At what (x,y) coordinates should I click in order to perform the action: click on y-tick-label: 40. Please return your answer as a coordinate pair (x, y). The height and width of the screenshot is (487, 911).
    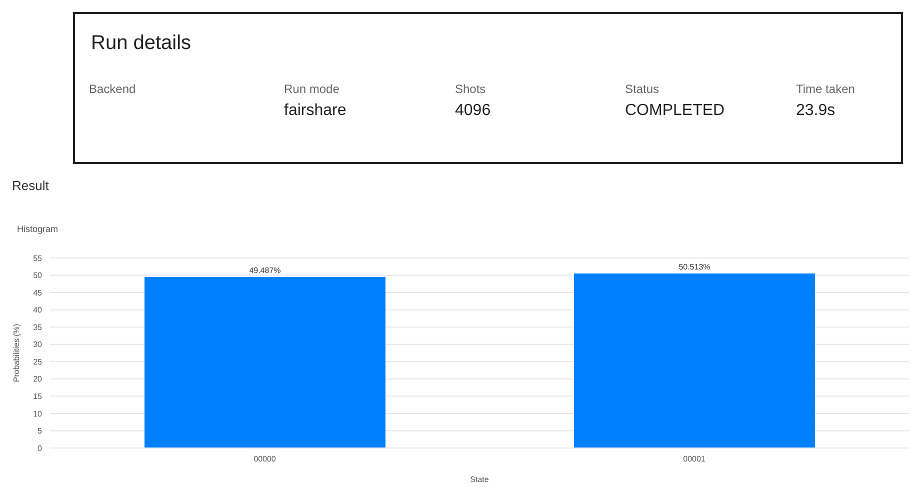
    Looking at the image, I should click on (38, 310).